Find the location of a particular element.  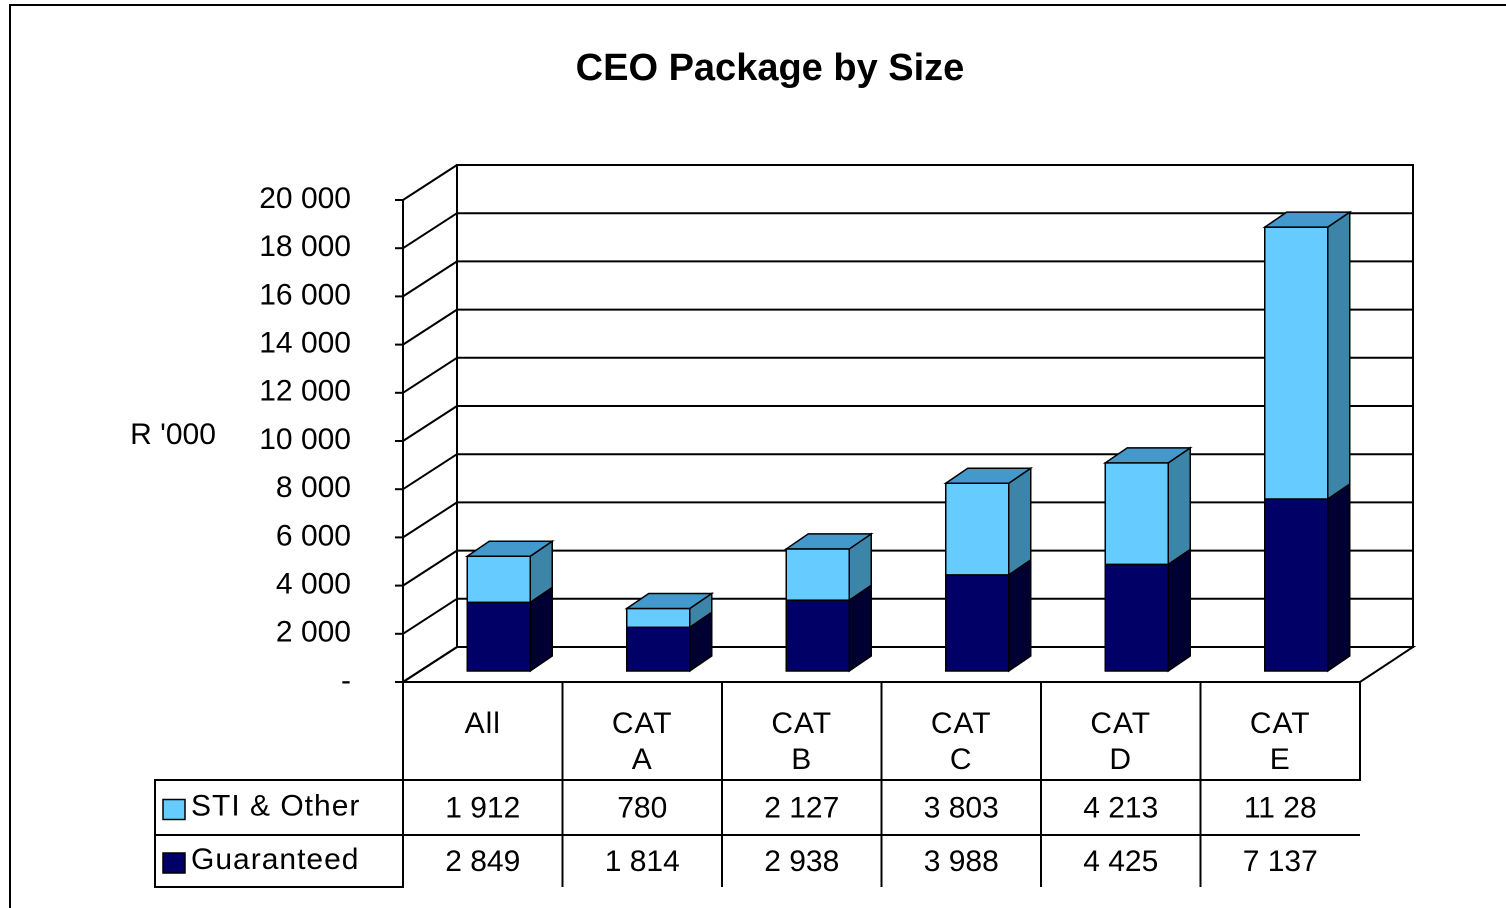

data-table-value: 2 849 is located at coordinates (482, 861).